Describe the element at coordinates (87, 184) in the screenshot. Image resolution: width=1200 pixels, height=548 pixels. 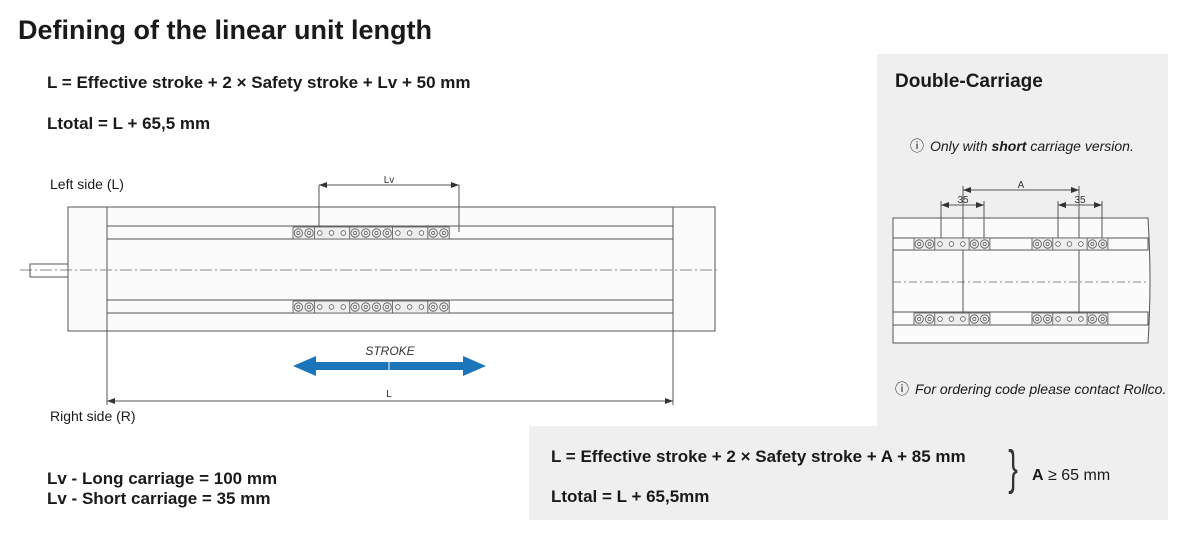
I see `left-side-label: Left side (L)` at that location.